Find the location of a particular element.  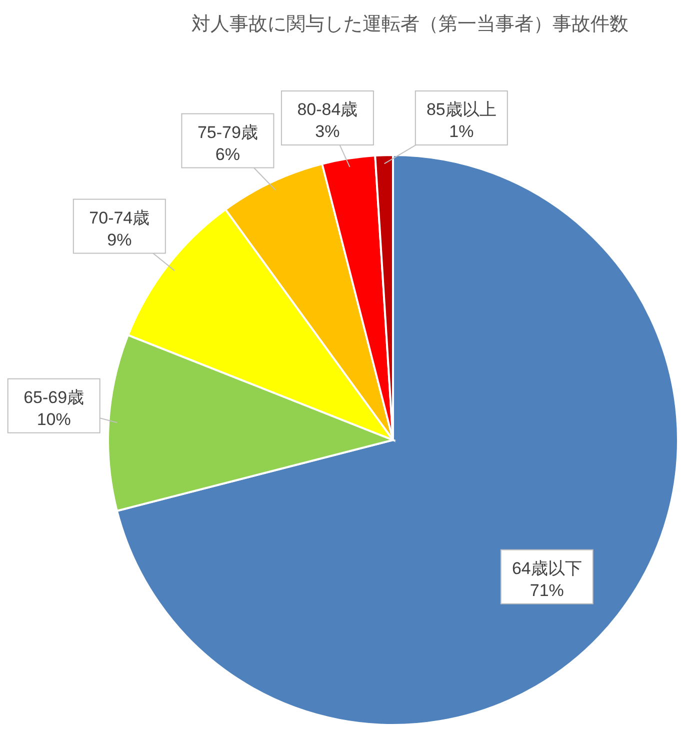

slice-label: 80-84歳 is located at coordinates (327, 109).